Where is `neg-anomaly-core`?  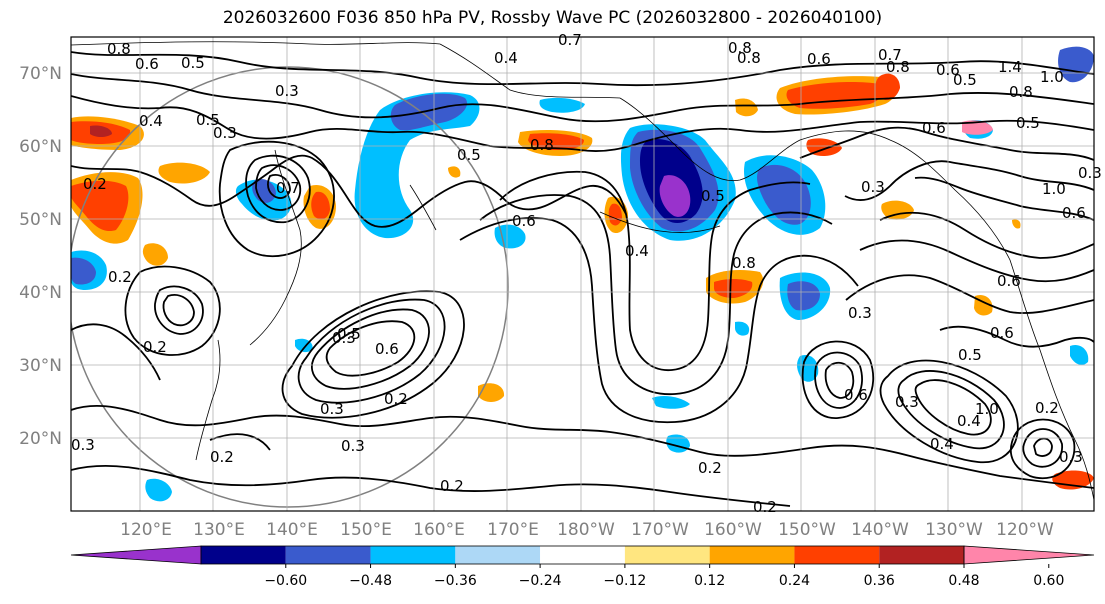 neg-anomaly-core is located at coordinates (675, 196).